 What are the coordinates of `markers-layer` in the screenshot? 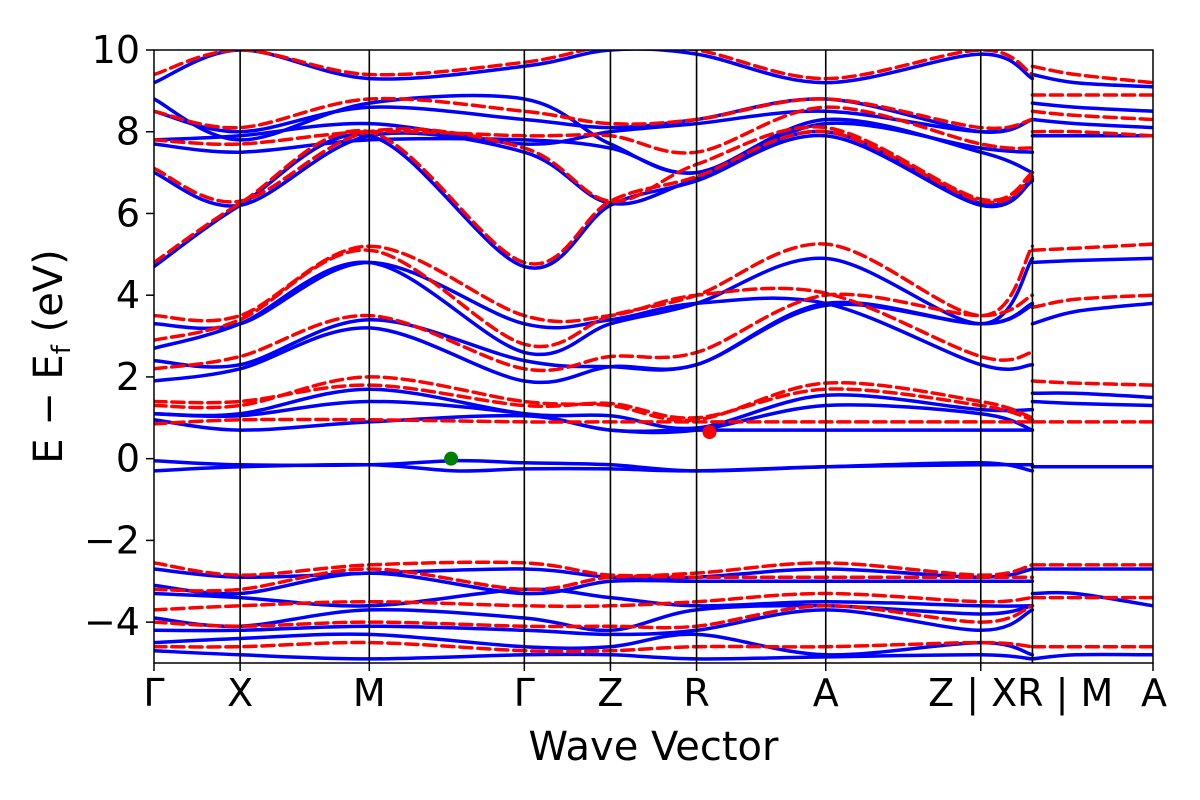 It's located at (580, 445).